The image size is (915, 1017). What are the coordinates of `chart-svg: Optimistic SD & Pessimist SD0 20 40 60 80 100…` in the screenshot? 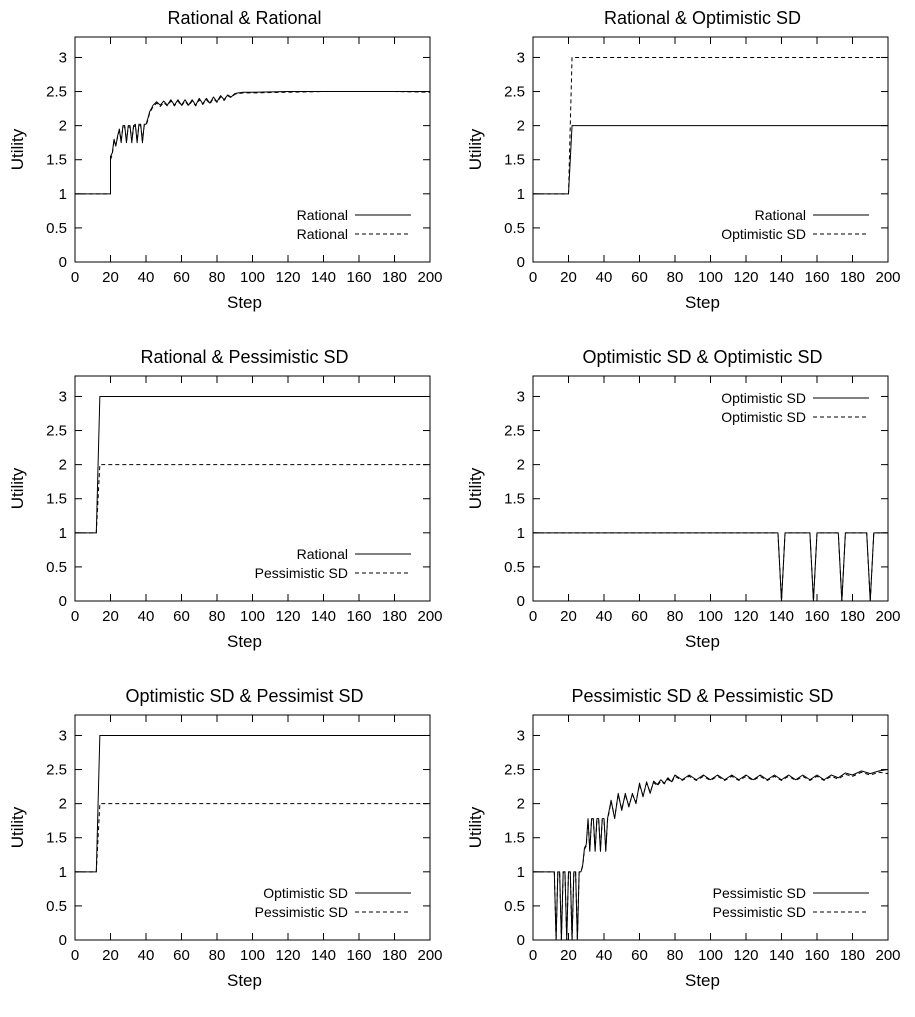 It's located at (225, 838).